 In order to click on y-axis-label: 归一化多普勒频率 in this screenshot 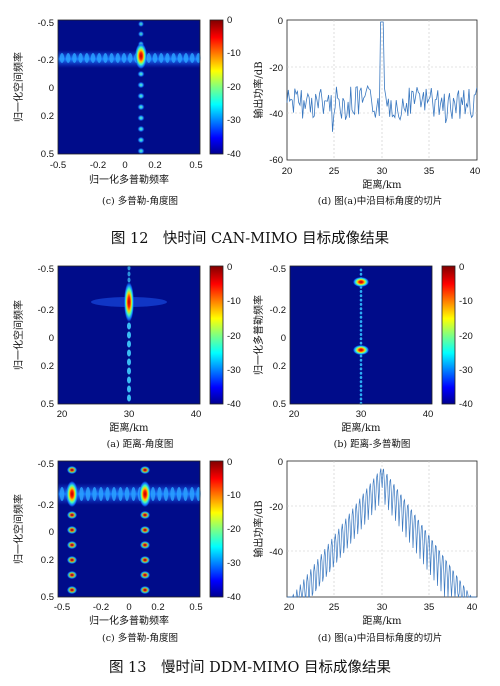, I will do `click(258, 335)`.